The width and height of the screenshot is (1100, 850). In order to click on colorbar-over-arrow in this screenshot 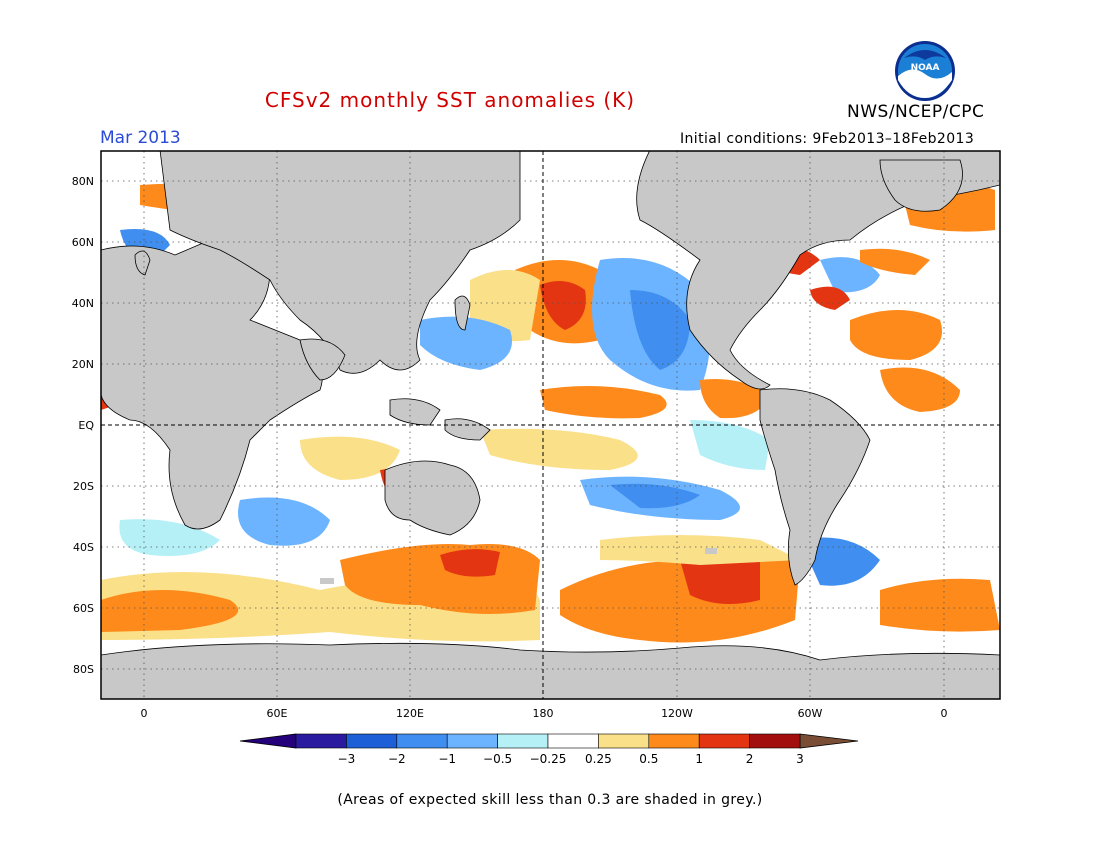, I will do `click(829, 741)`.